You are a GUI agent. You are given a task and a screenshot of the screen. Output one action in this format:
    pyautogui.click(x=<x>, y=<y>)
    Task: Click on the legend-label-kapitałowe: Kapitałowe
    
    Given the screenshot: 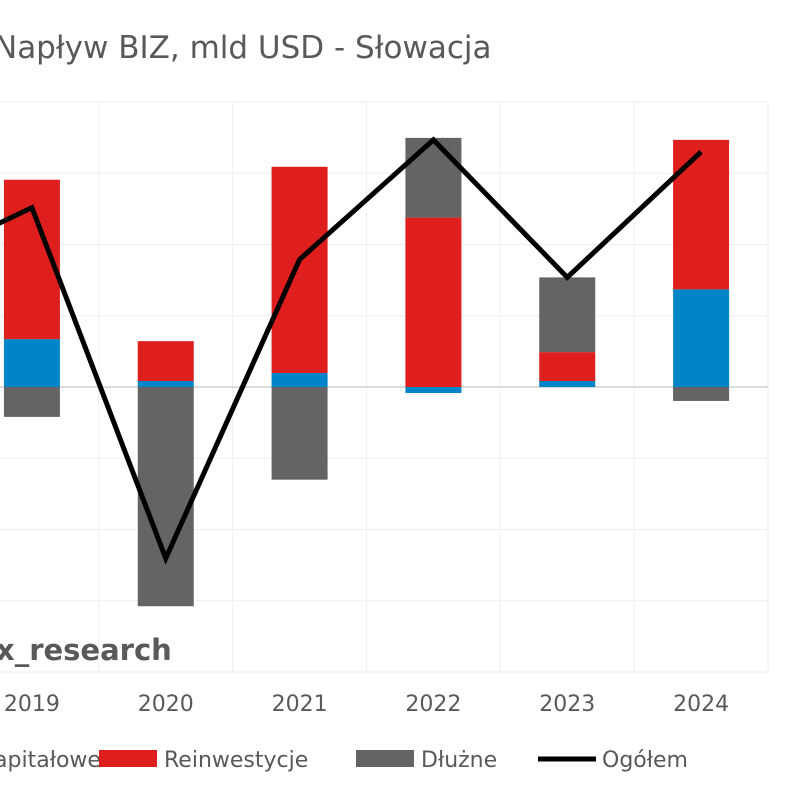 What is the action you would take?
    pyautogui.click(x=50, y=760)
    